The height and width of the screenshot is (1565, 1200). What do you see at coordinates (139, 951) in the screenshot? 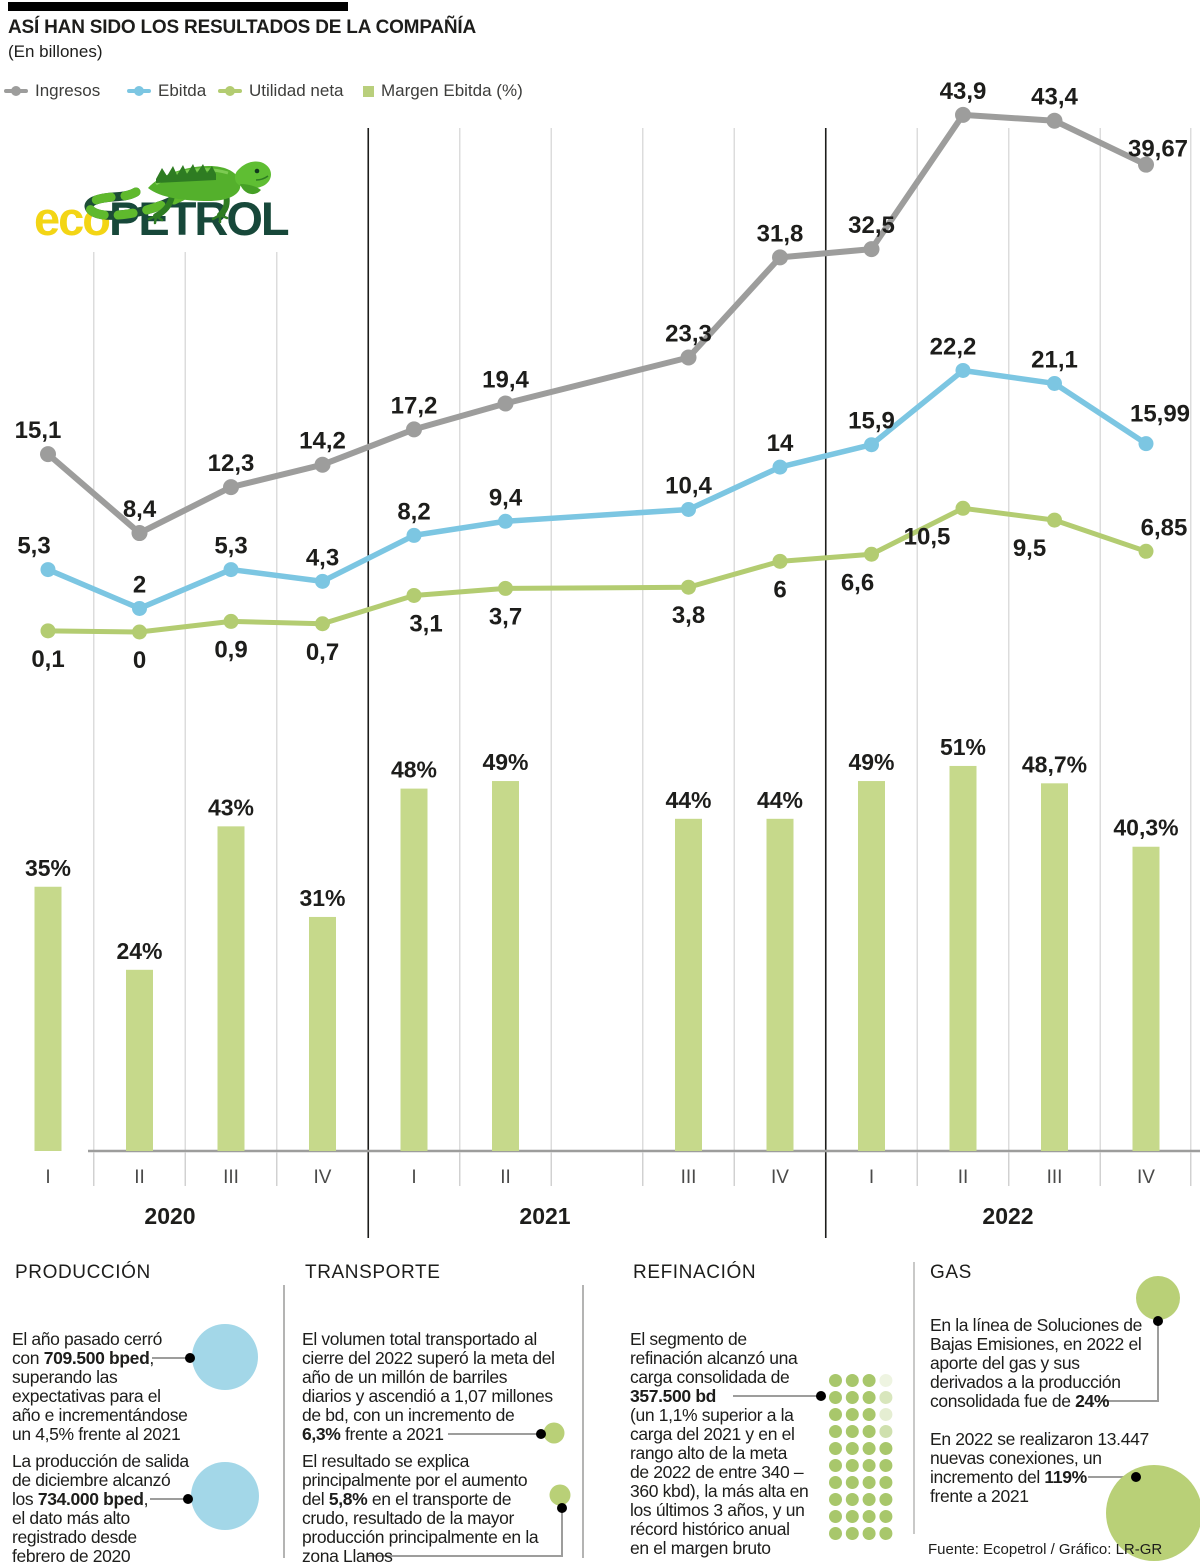
I see `bar-value-label: 24%` at bounding box center [139, 951].